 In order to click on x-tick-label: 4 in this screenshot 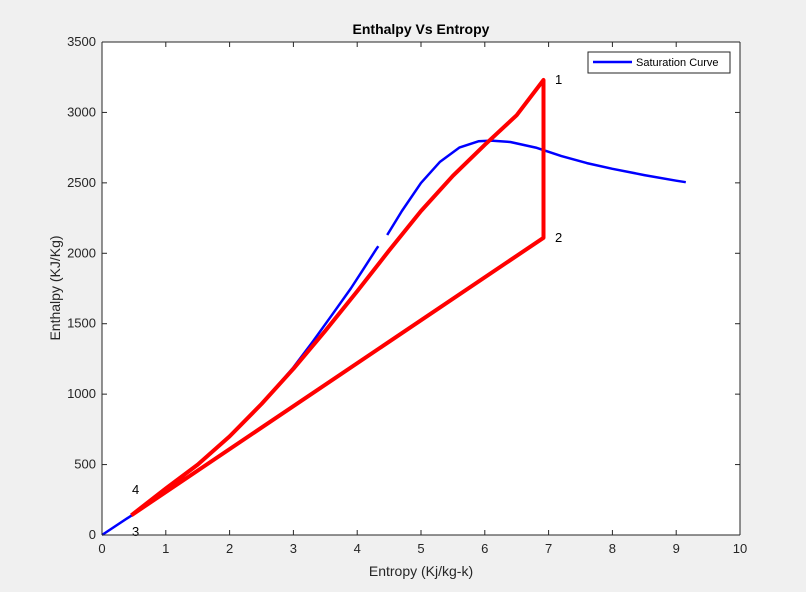, I will do `click(357, 548)`.